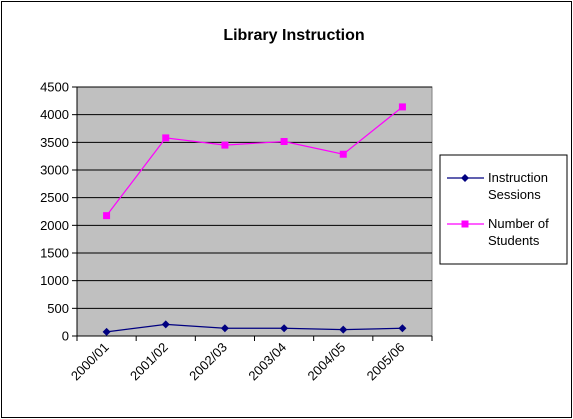  I want to click on legend: Instruction Sessions Number of Students, so click(503, 209).